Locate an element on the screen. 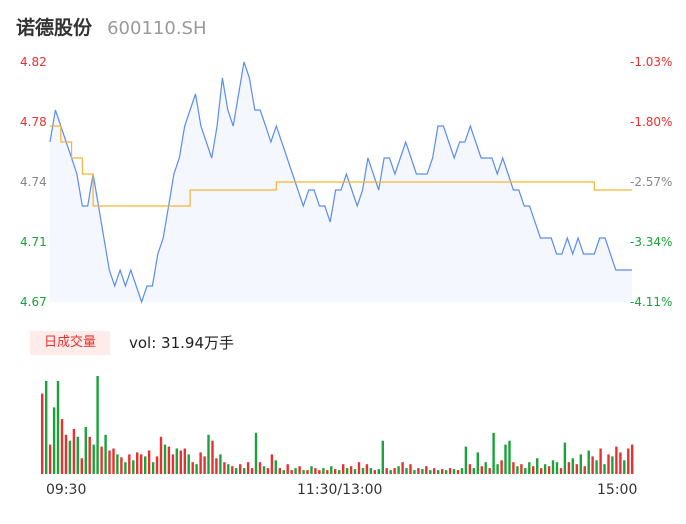 Image resolution: width=686 pixels, height=524 pixels. time-label-midday: 11:30/13:00 is located at coordinates (340, 490).